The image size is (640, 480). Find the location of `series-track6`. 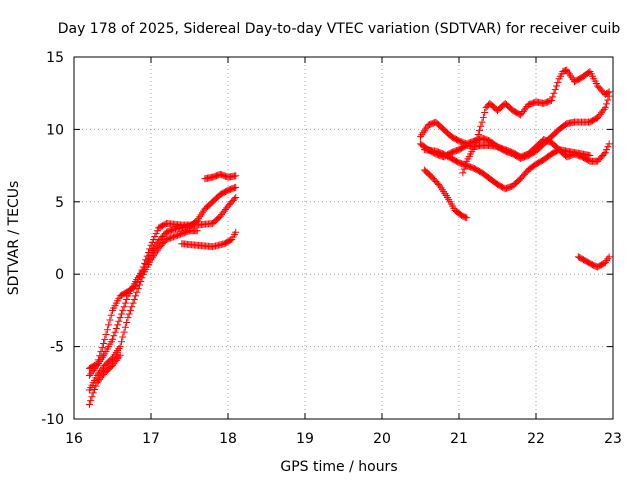

series-track6 is located at coordinates (220, 176).